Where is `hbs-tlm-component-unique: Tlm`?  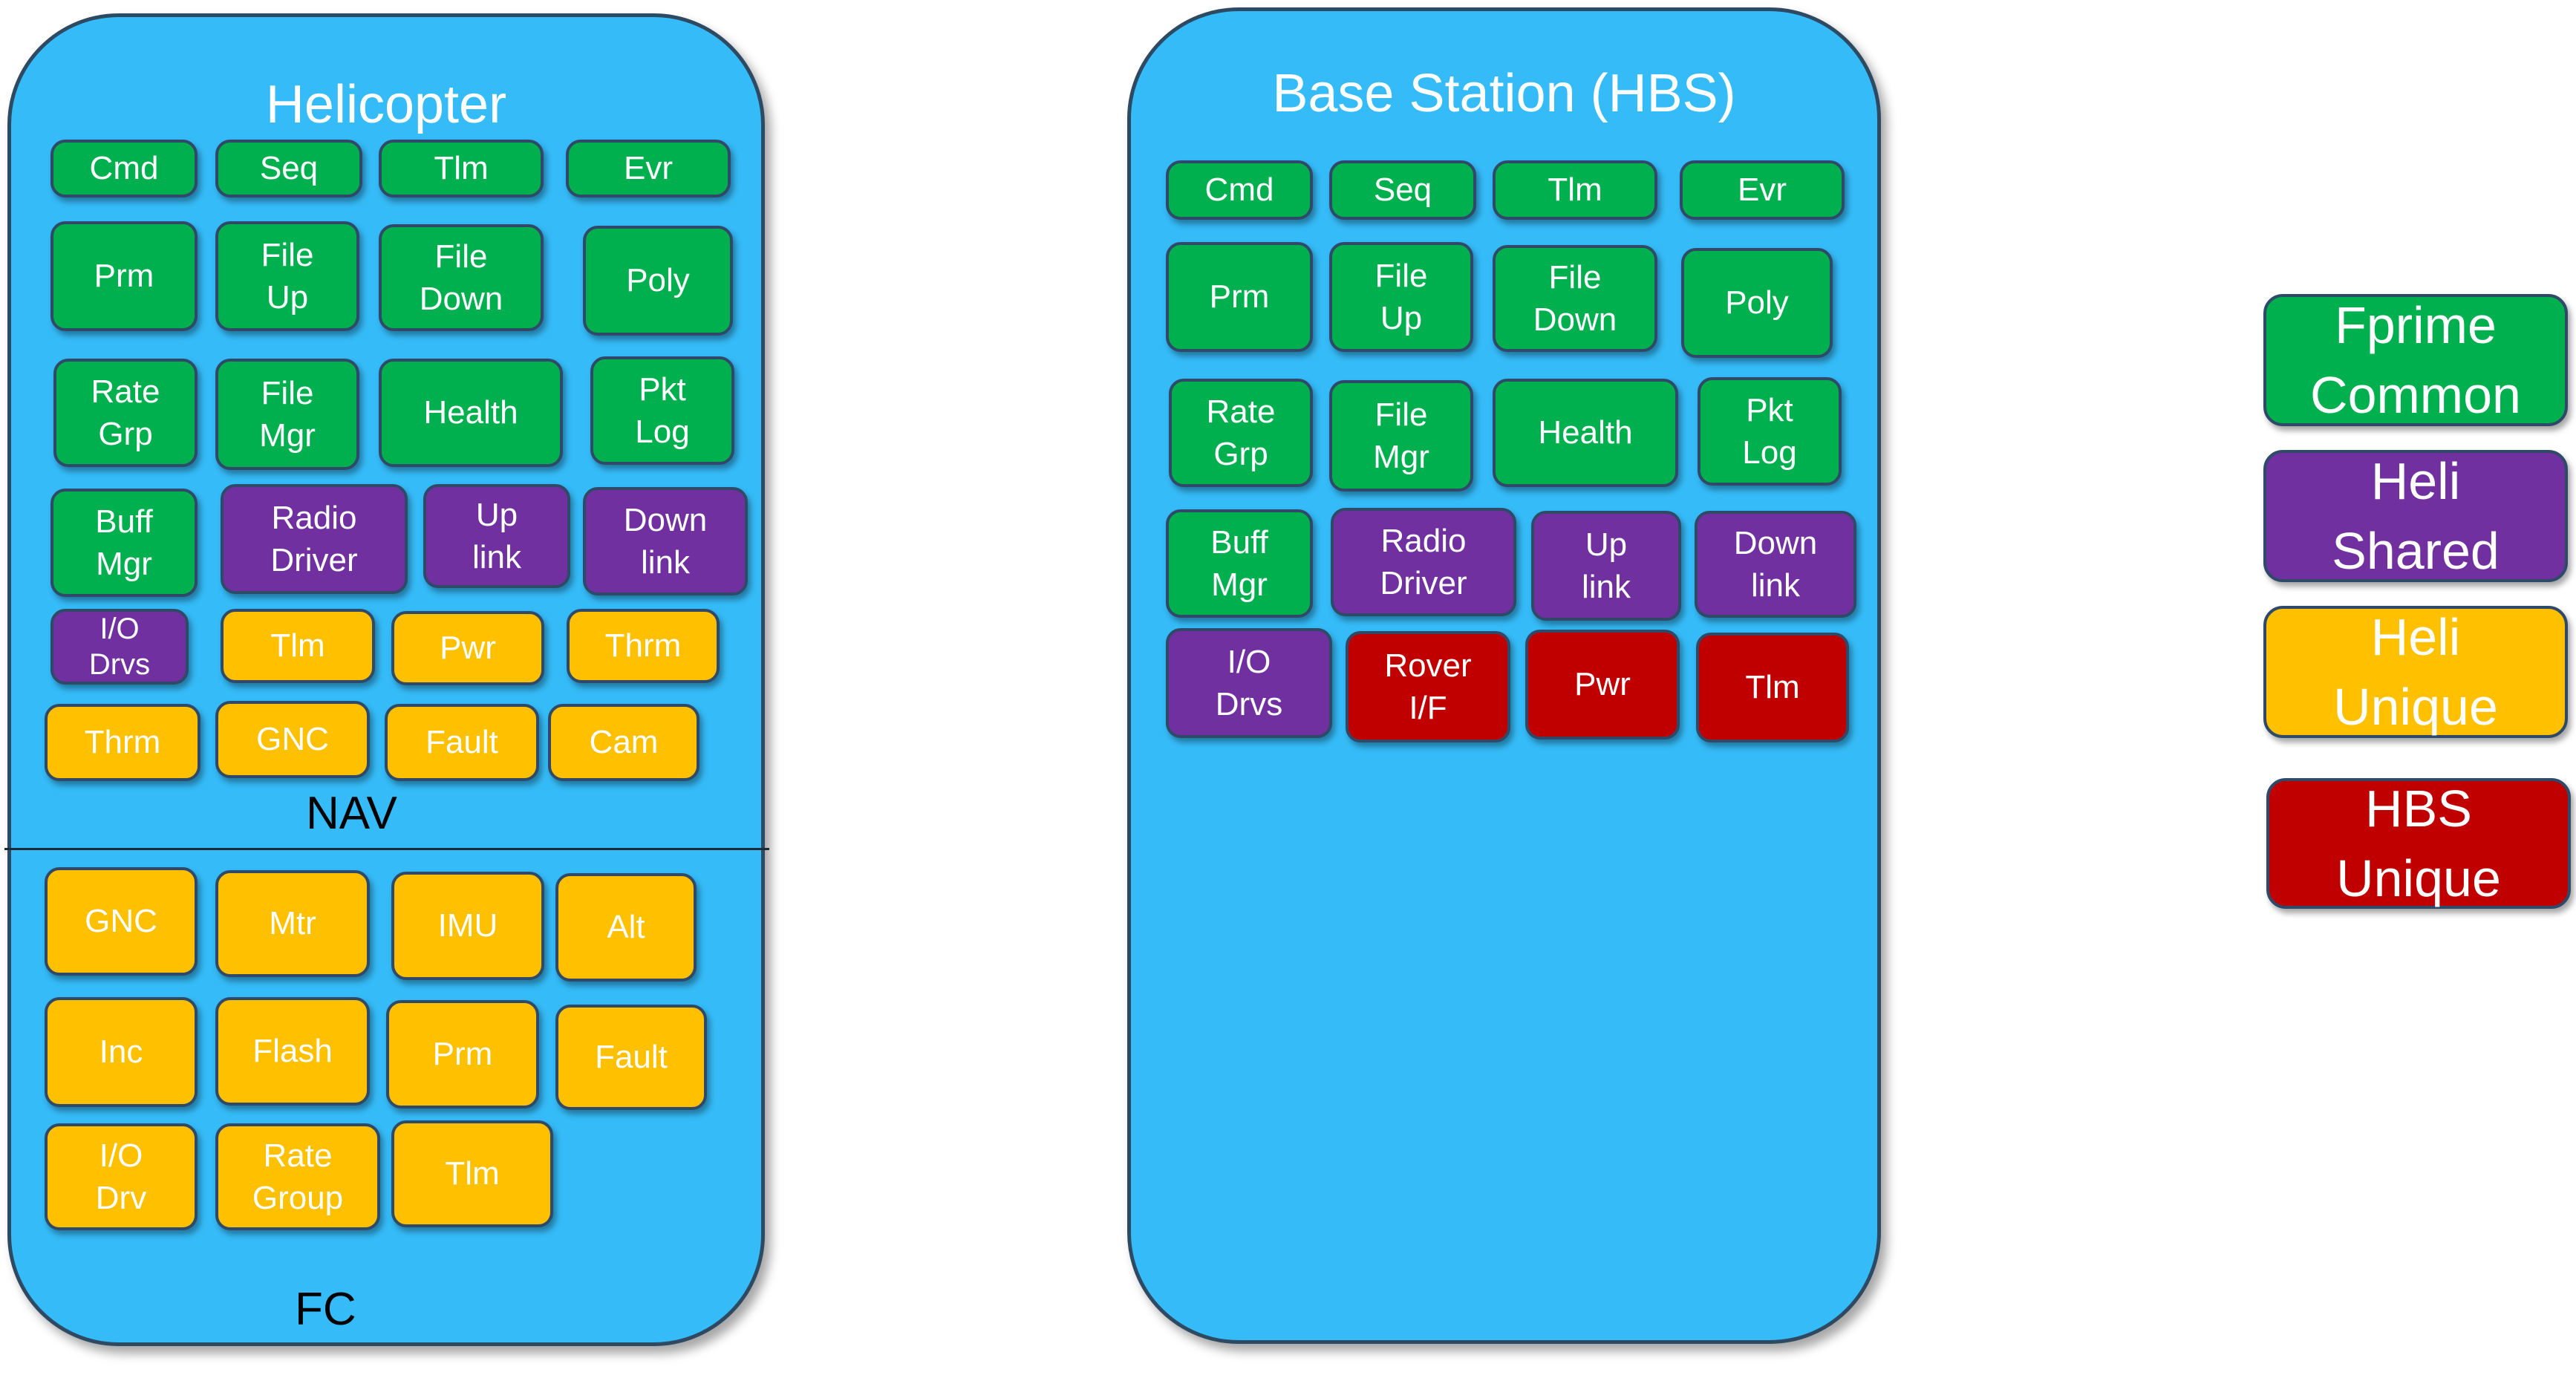
hbs-tlm-component-unique: Tlm is located at coordinates (1772, 687).